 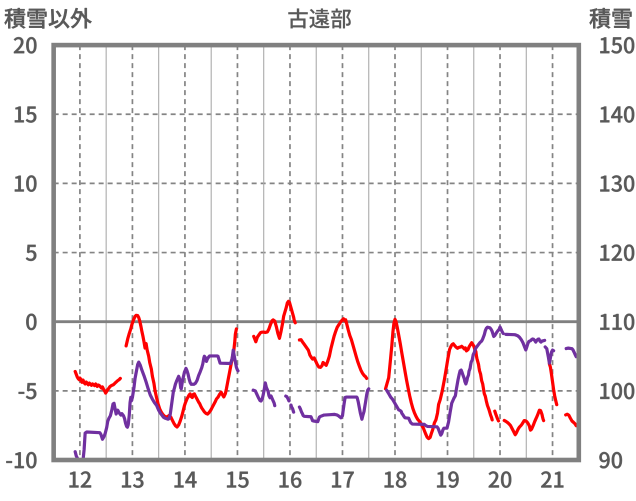 What do you see at coordinates (320, 18) in the screenshot?
I see `chart-title` at bounding box center [320, 18].